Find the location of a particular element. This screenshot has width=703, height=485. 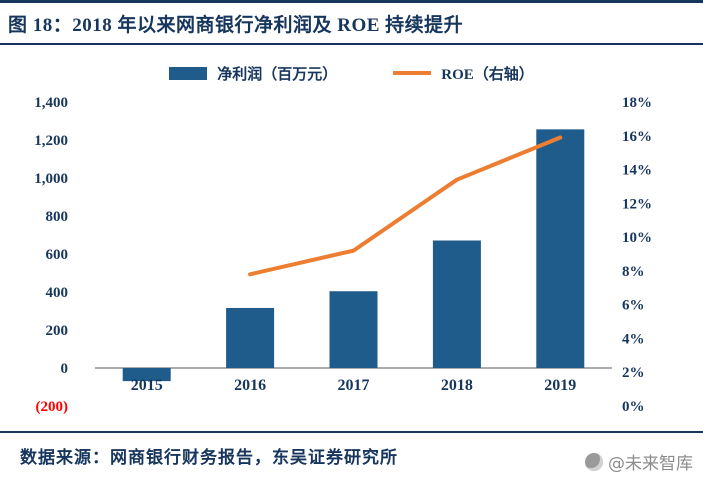

x-axis-label-2018: 2018 is located at coordinates (457, 385).